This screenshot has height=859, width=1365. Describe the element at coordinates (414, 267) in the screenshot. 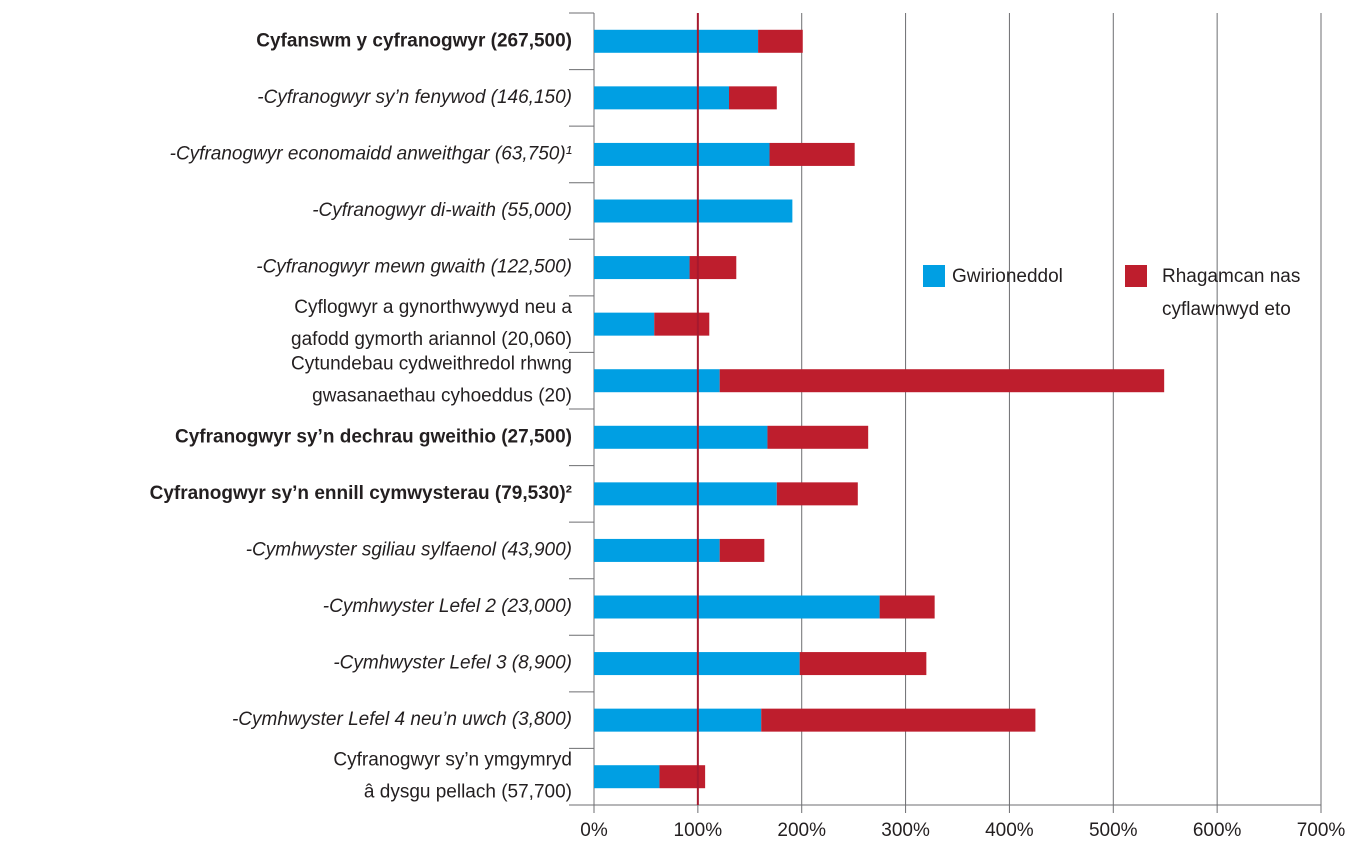

I see `category-label: -Cyfranogwyr mewn gwaith (122,500)` at that location.